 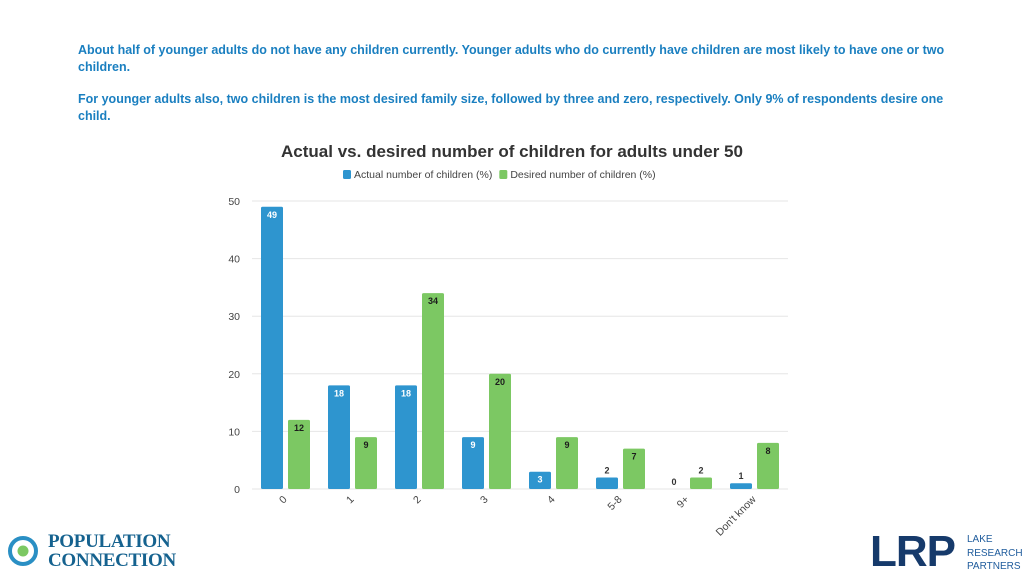 I want to click on data-label: 3, so click(x=539, y=480).